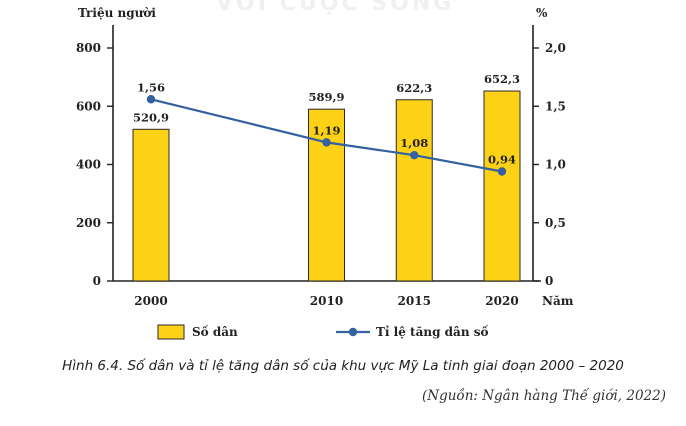  I want to click on x-tick-label: 2010, so click(326, 301).